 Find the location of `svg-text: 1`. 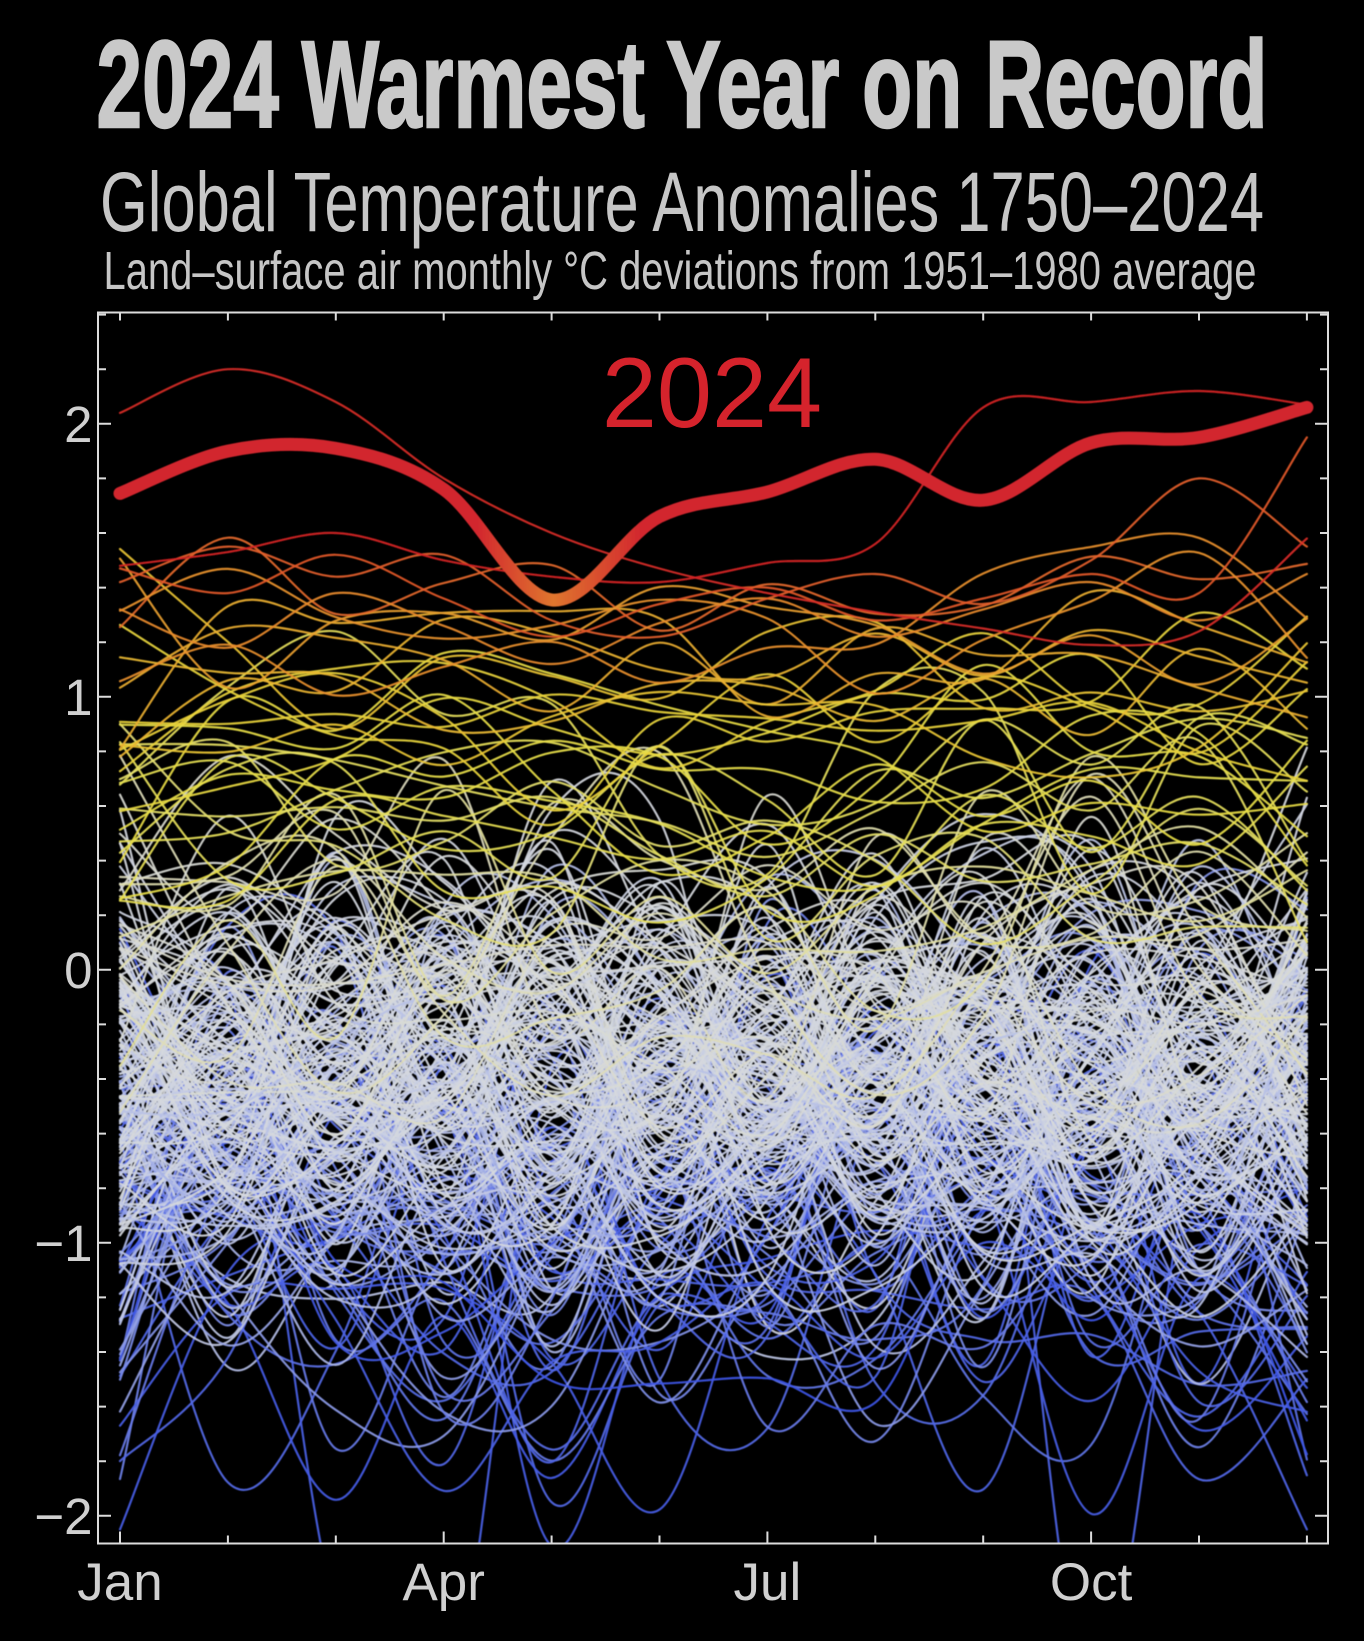

svg-text: 1 is located at coordinates (78, 697).